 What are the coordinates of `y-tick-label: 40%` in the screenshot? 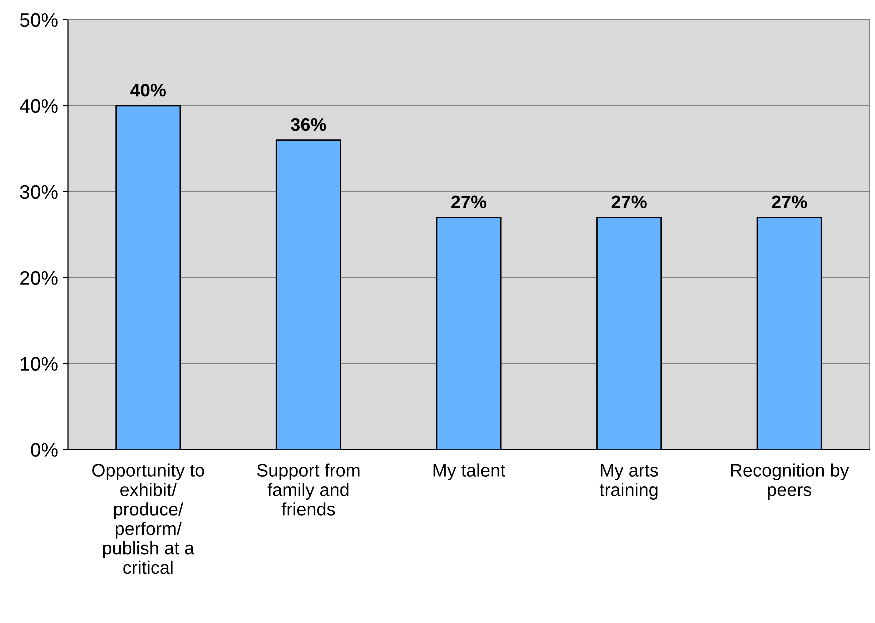 It's located at (39, 106).